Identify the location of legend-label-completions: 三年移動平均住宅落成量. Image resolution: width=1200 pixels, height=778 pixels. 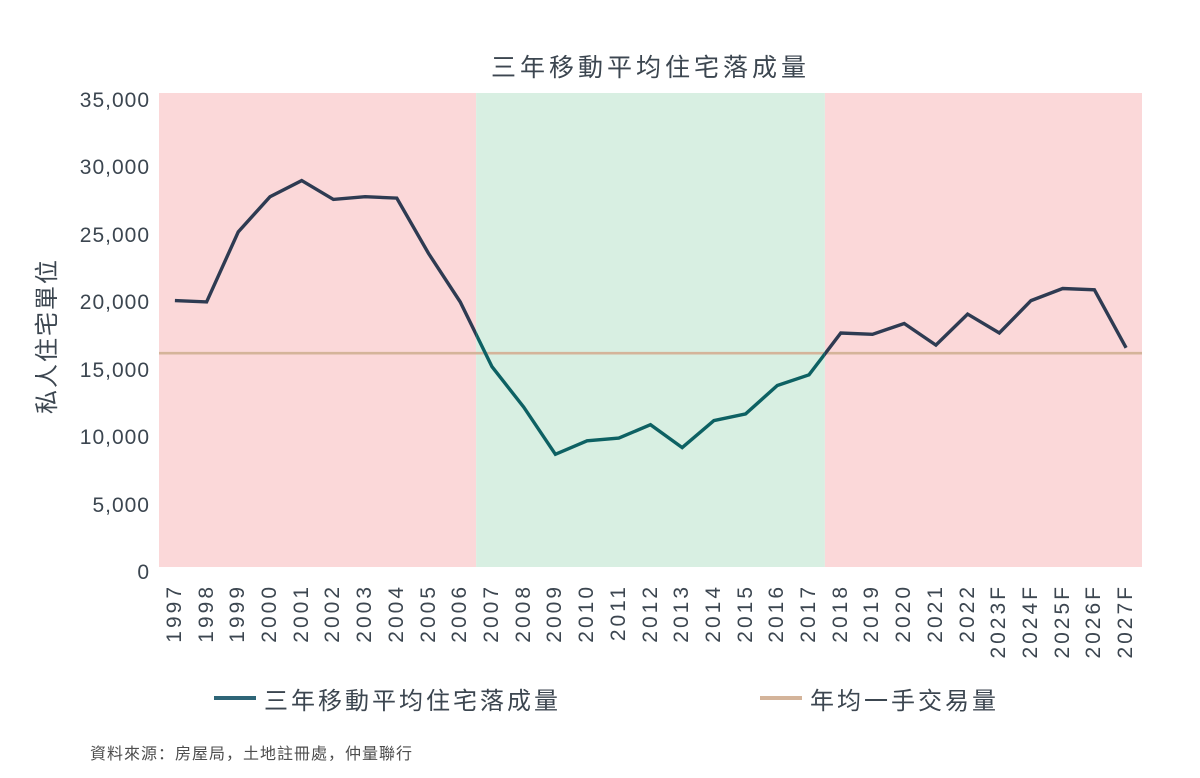
(412, 701).